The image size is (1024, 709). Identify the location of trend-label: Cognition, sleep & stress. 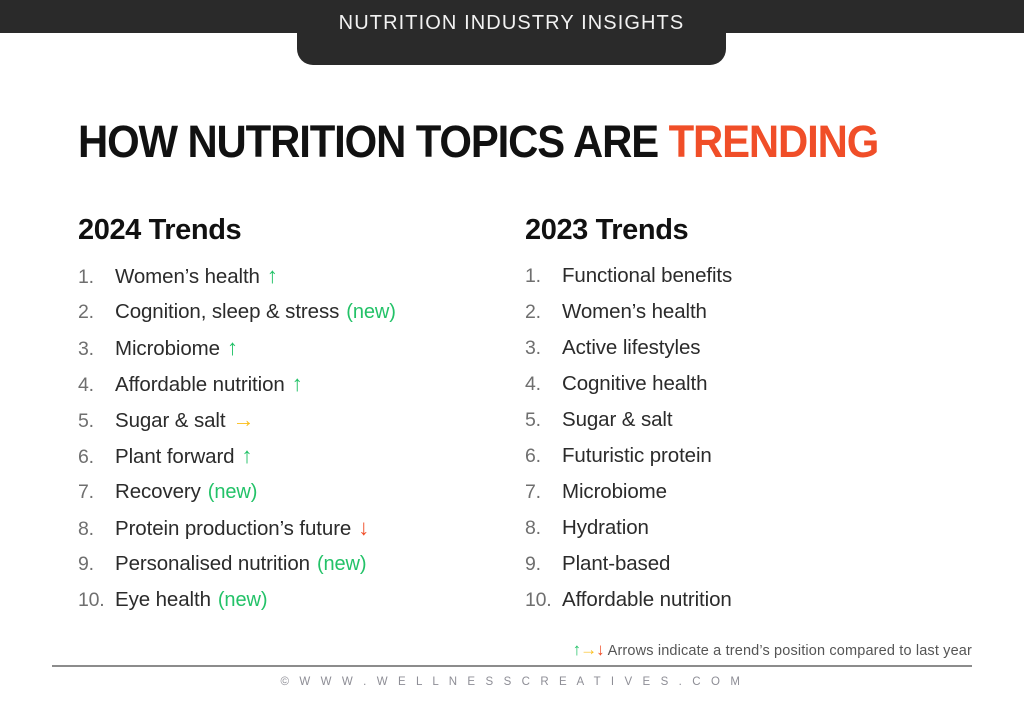
(227, 311).